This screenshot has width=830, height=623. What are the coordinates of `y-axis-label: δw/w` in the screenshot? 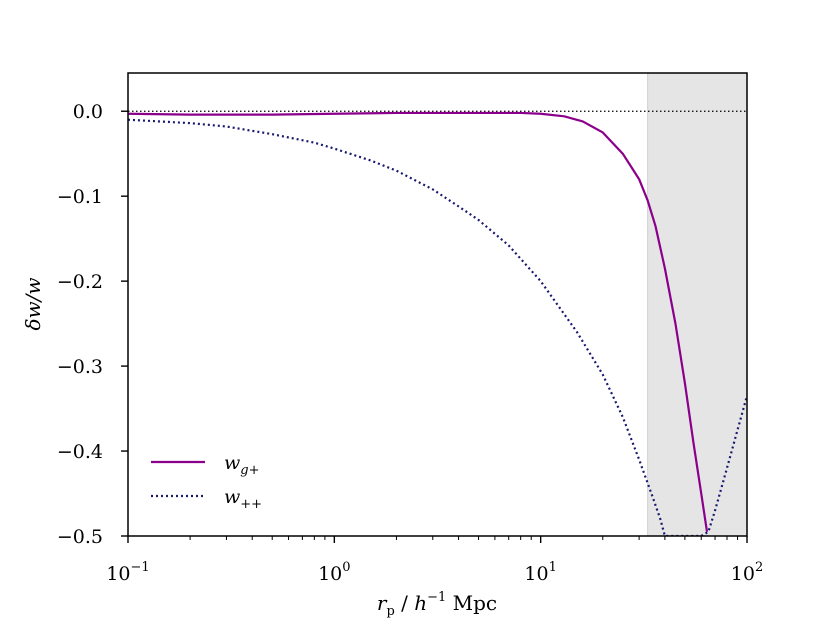 It's located at (33, 303).